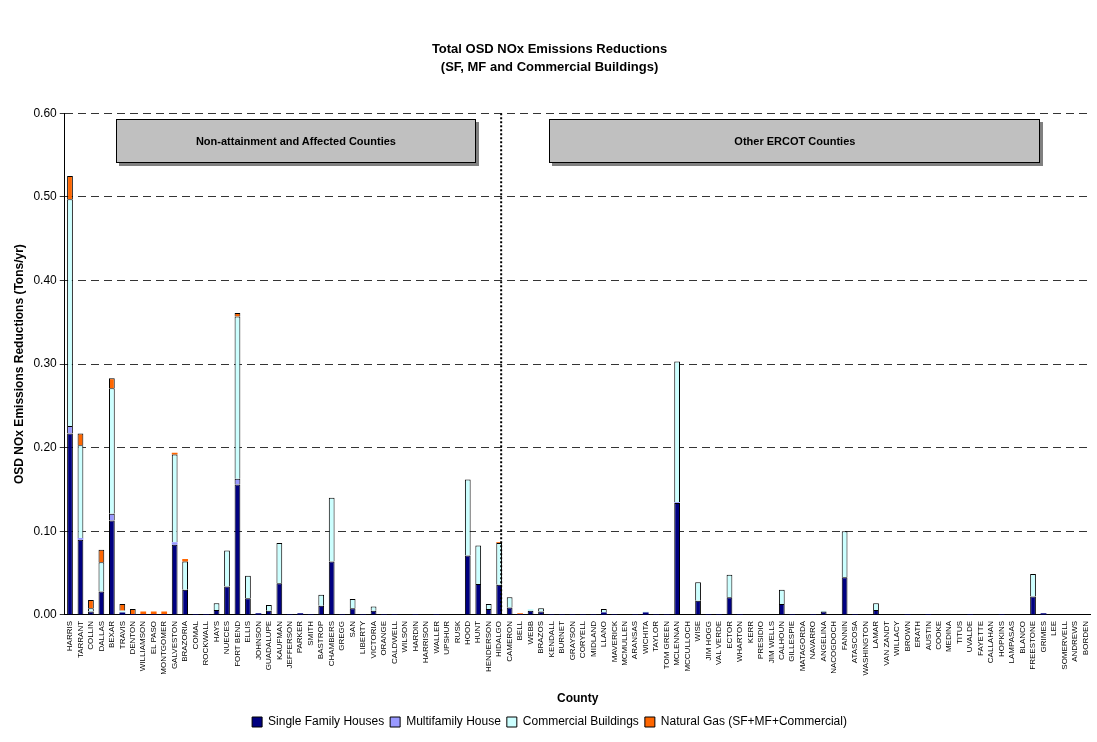  Describe the element at coordinates (352, 629) in the screenshot. I see `x-tick-label: SAN` at that location.